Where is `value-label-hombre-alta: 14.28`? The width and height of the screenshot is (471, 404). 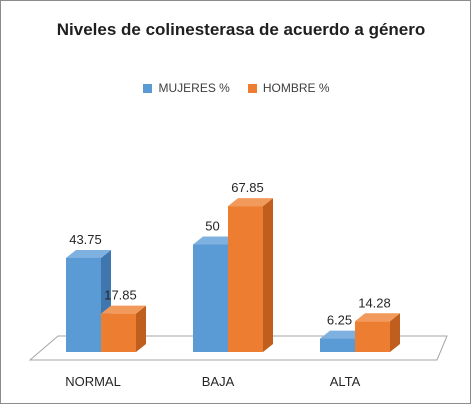 value-label-hombre-alta: 14.28 is located at coordinates (374, 302).